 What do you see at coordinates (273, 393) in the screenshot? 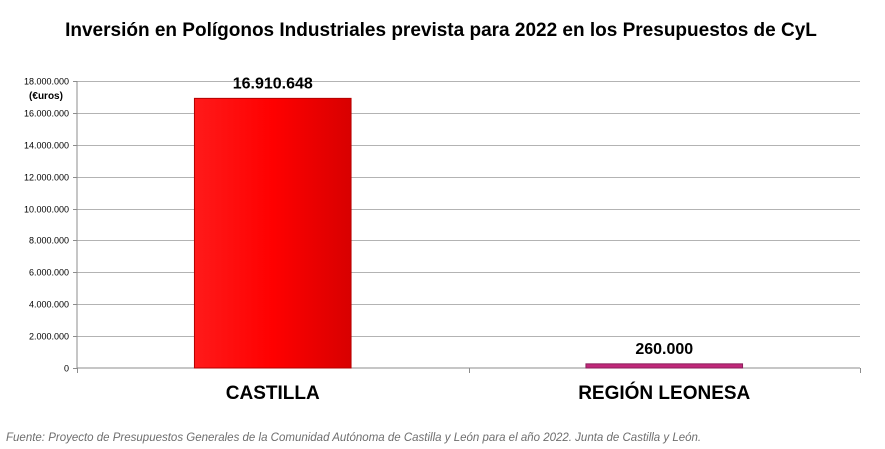
I see `category-label: CASTILLA` at bounding box center [273, 393].